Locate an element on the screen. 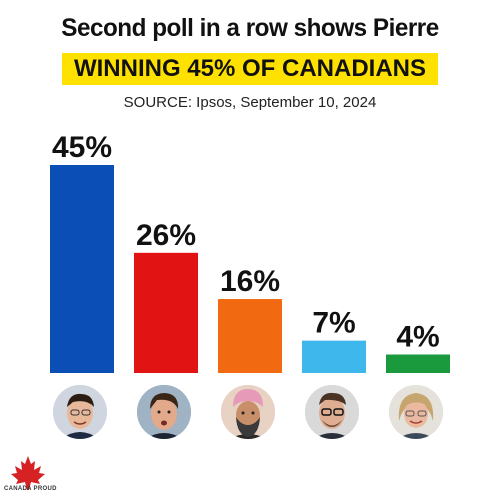 The width and height of the screenshot is (500, 500). footer-logo-text: CANADA PROUD is located at coordinates (30, 489).